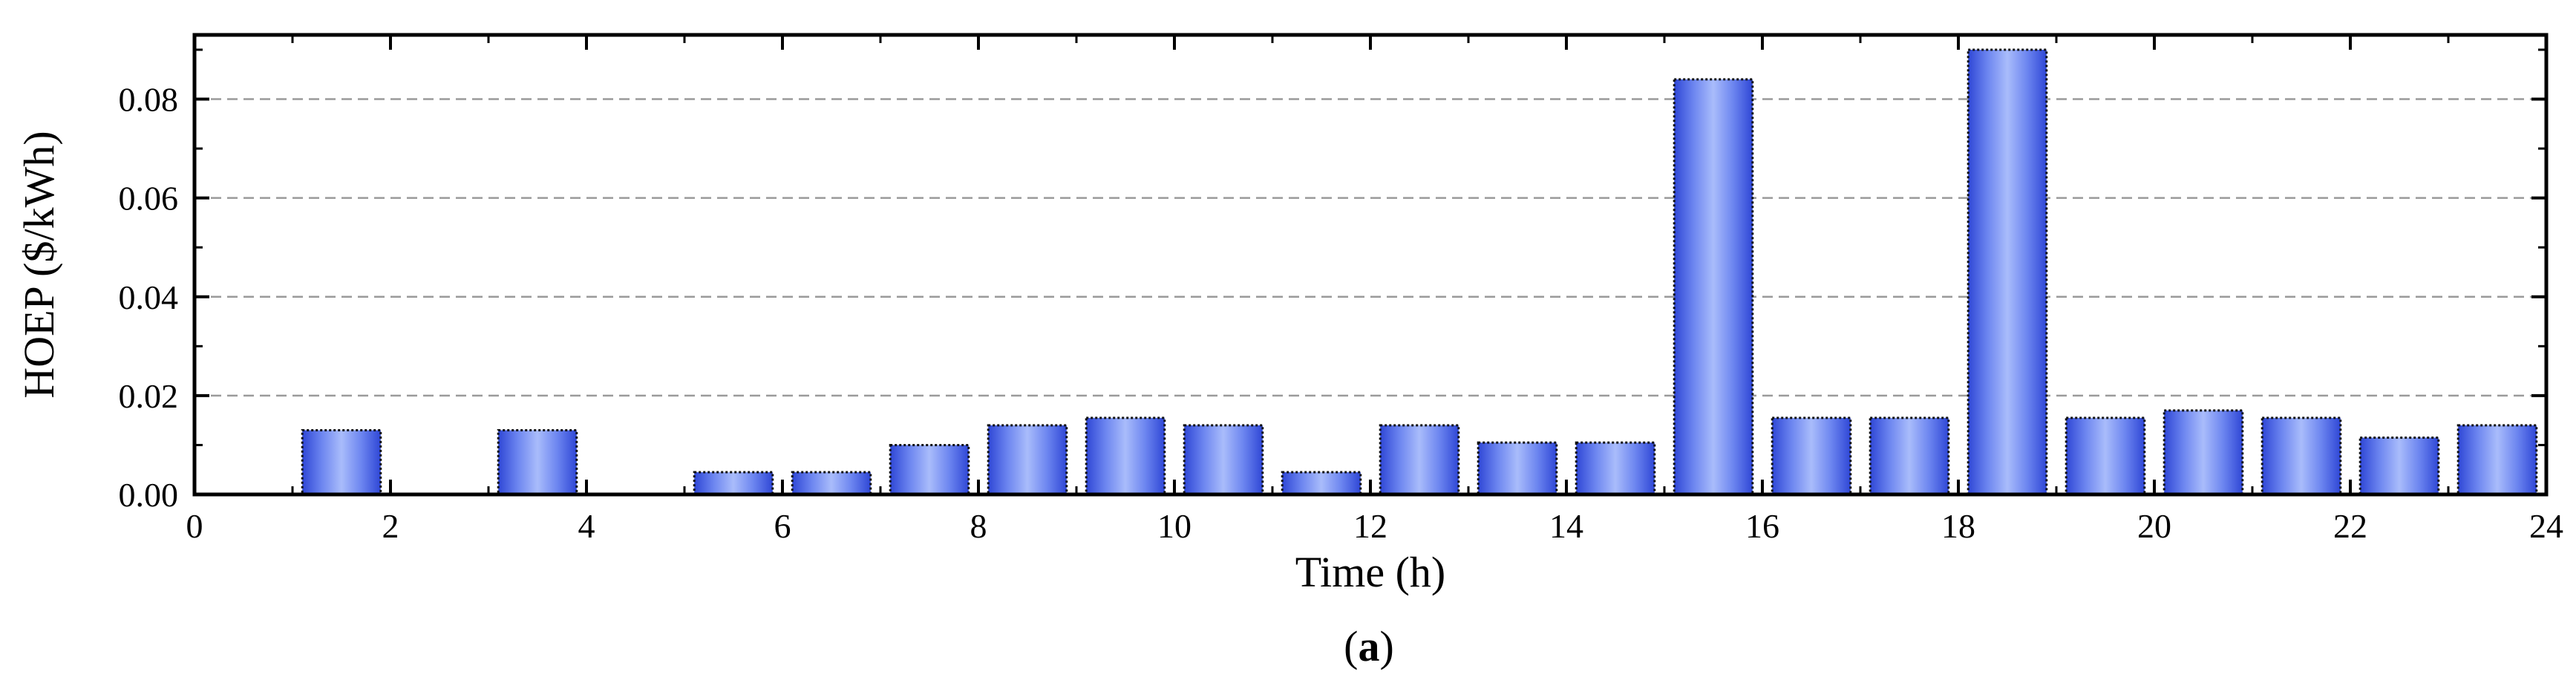 Image resolution: width=2576 pixels, height=686 pixels. What do you see at coordinates (2350, 526) in the screenshot?
I see `x-tick-label: 22` at bounding box center [2350, 526].